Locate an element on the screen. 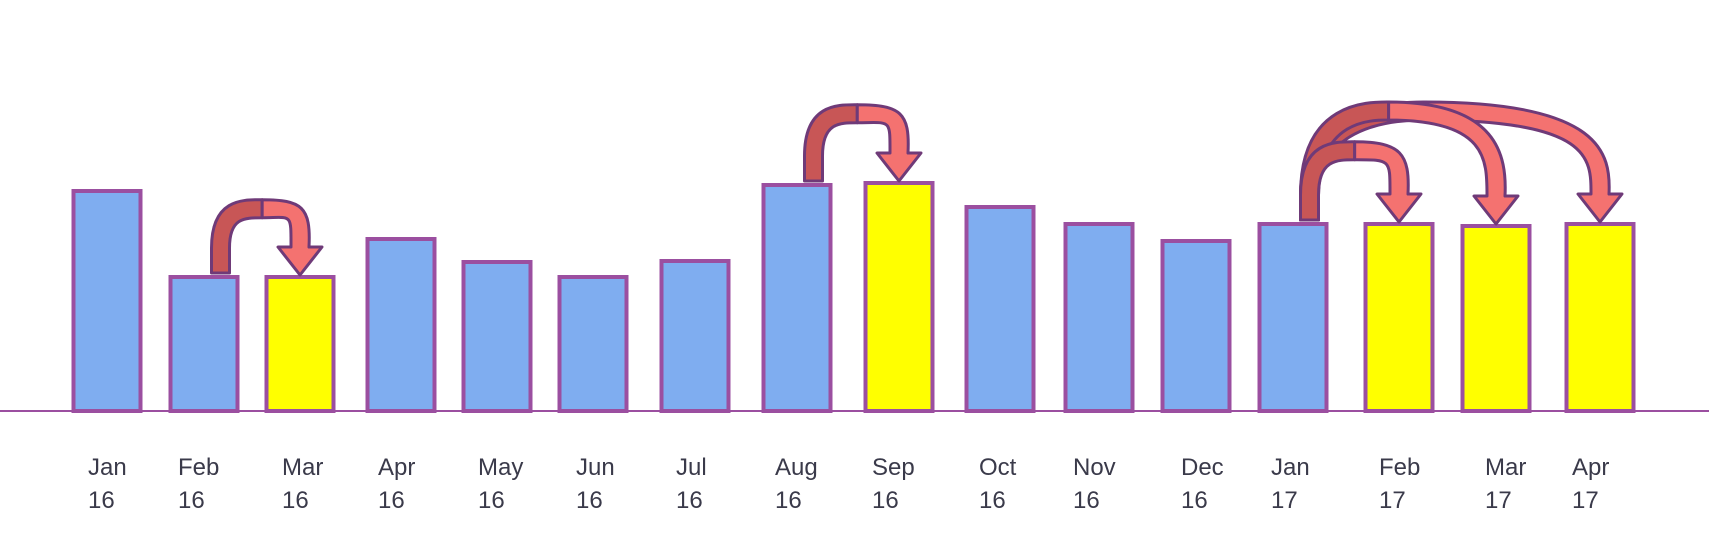 This screenshot has height=540, width=1709. x-tick-label: Aug 16 is located at coordinates (796, 484).